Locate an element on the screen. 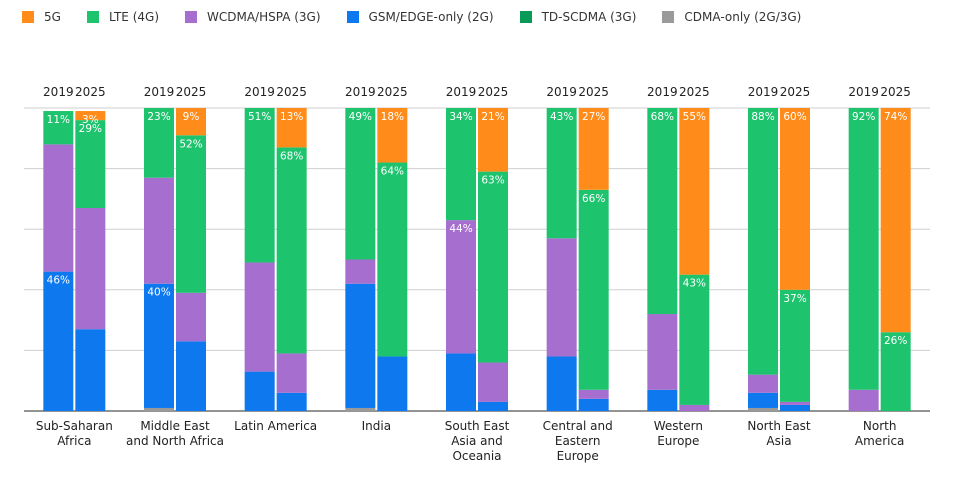 The height and width of the screenshot is (478, 959). legend-label: GSM/EDGE-only (2G) is located at coordinates (431, 17).